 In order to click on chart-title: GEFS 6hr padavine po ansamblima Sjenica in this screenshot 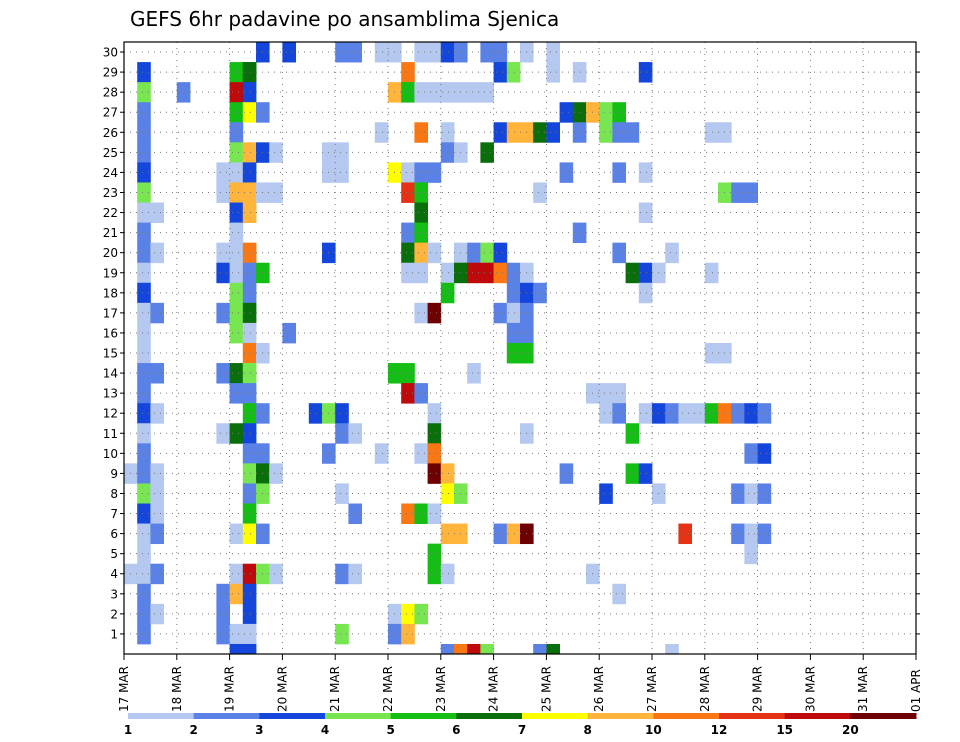, I will do `click(344, 19)`.